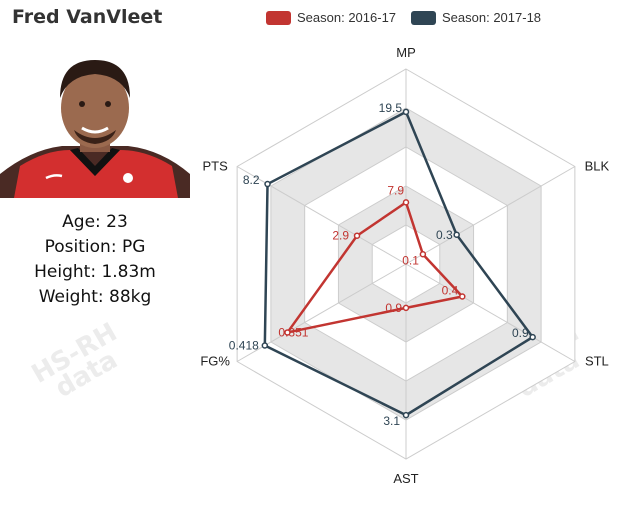 The height and width of the screenshot is (510, 642). I want to click on data-label: 7.9, so click(395, 190).